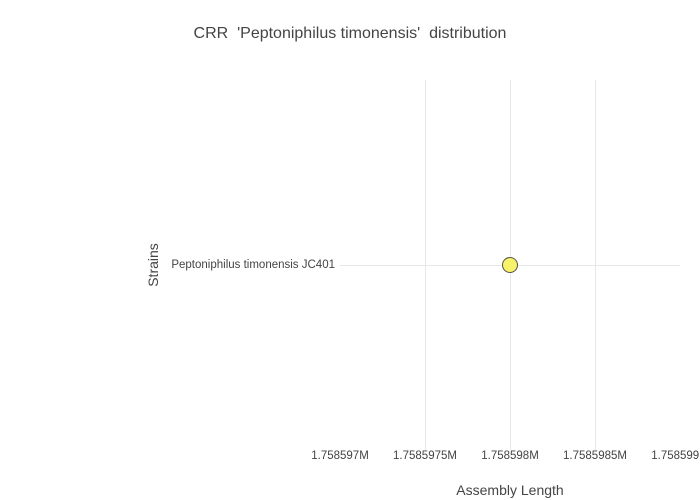  Describe the element at coordinates (595, 456) in the screenshot. I see `x-tick-label: 1.7585985M` at that location.